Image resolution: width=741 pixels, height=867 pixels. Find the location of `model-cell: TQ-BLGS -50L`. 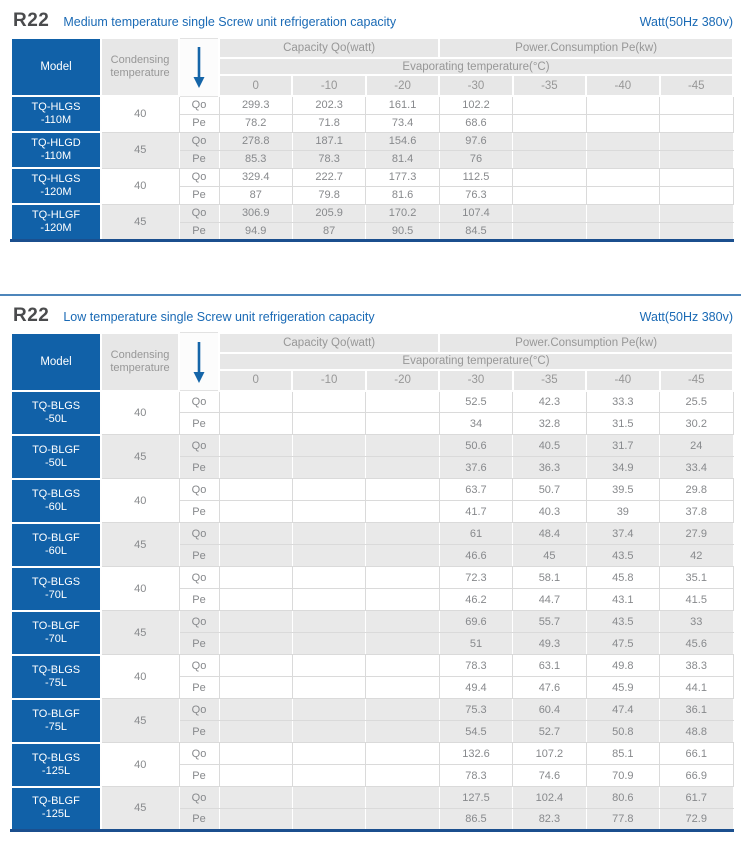

model-cell: TQ-BLGS -50L is located at coordinates (56, 412).